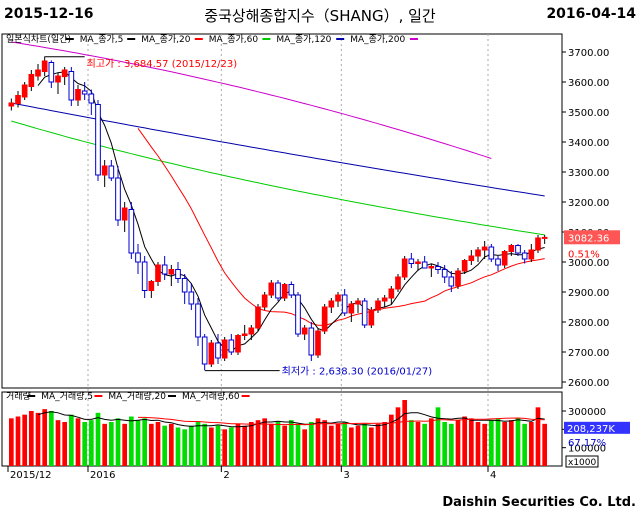 Image resolution: width=640 pixels, height=512 pixels. What do you see at coordinates (341, 421) in the screenshot?
I see `volume-ma20-line` at bounding box center [341, 421].